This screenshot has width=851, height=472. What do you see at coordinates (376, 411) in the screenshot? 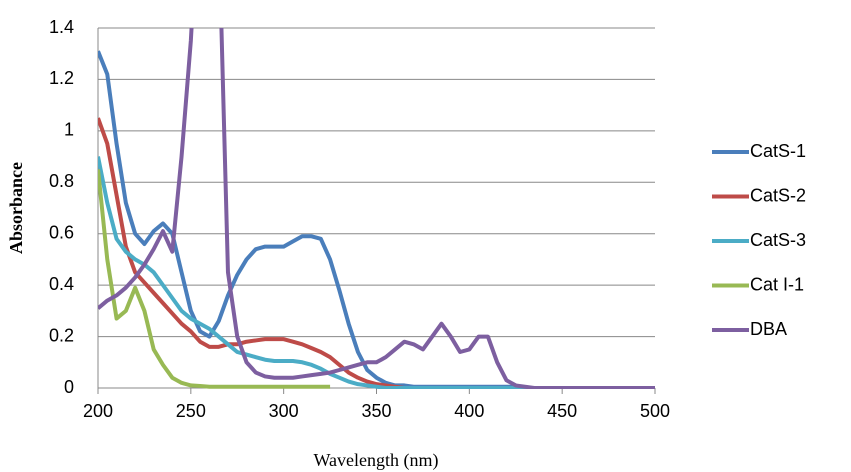
I see `x-tick-label: 350` at bounding box center [376, 411].